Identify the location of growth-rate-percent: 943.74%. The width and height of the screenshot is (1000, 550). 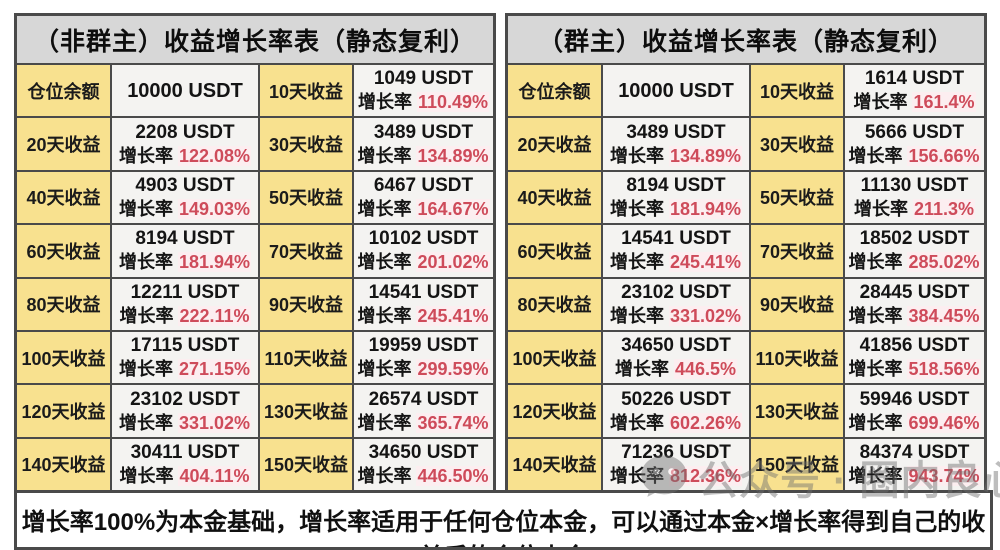
(944, 475).